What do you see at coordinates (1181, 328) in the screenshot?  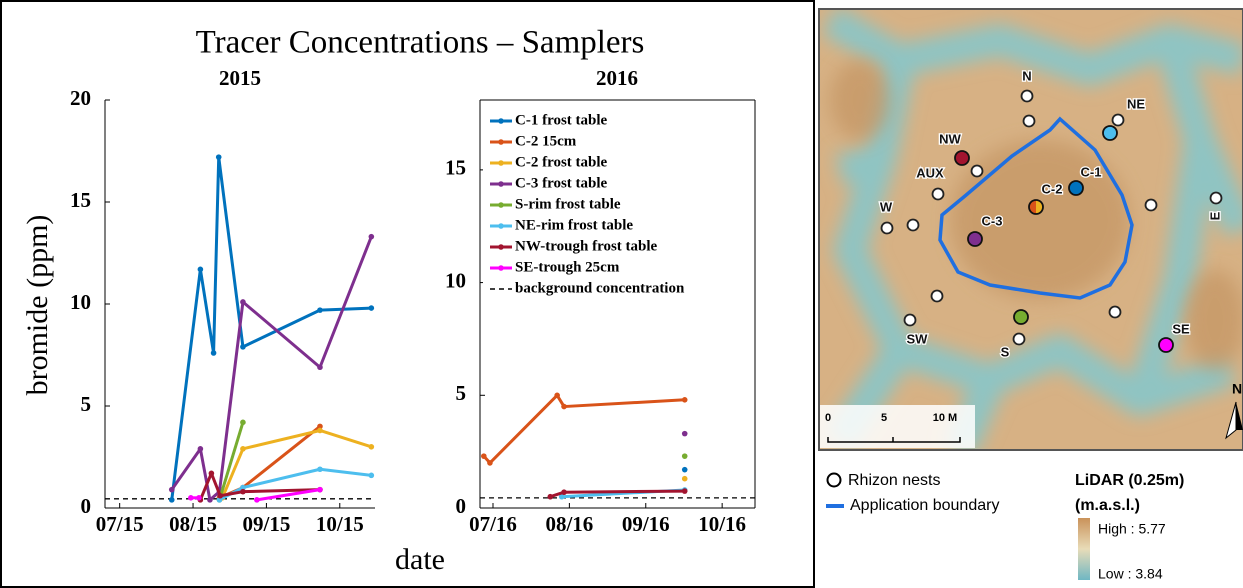 I see `site-label: SE` at bounding box center [1181, 328].